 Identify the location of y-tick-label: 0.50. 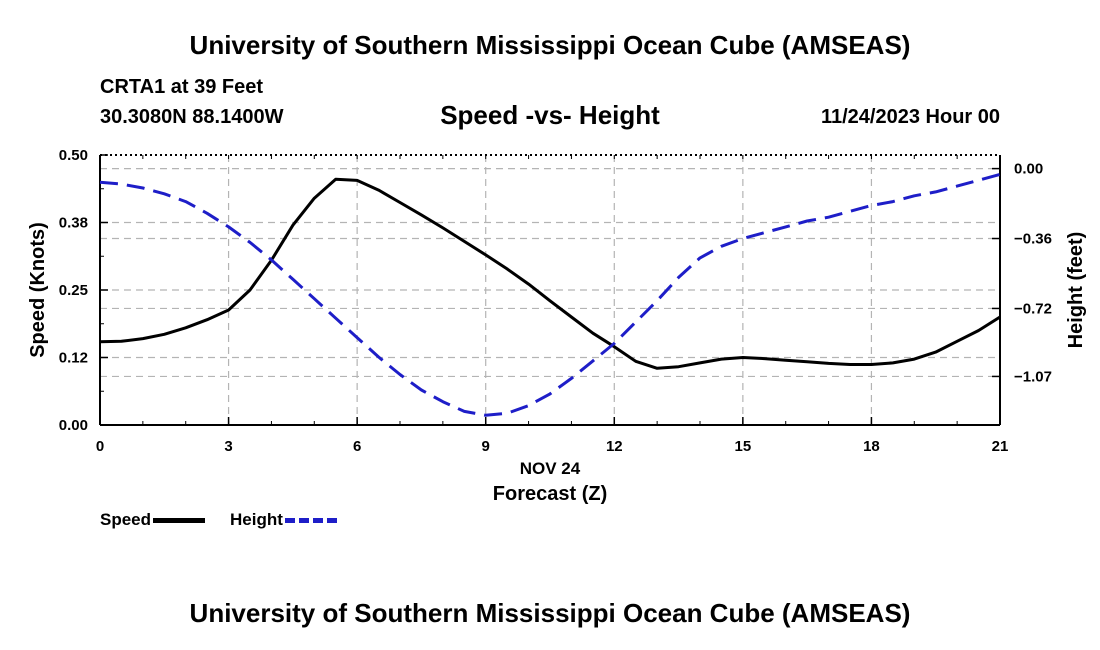
(73, 155).